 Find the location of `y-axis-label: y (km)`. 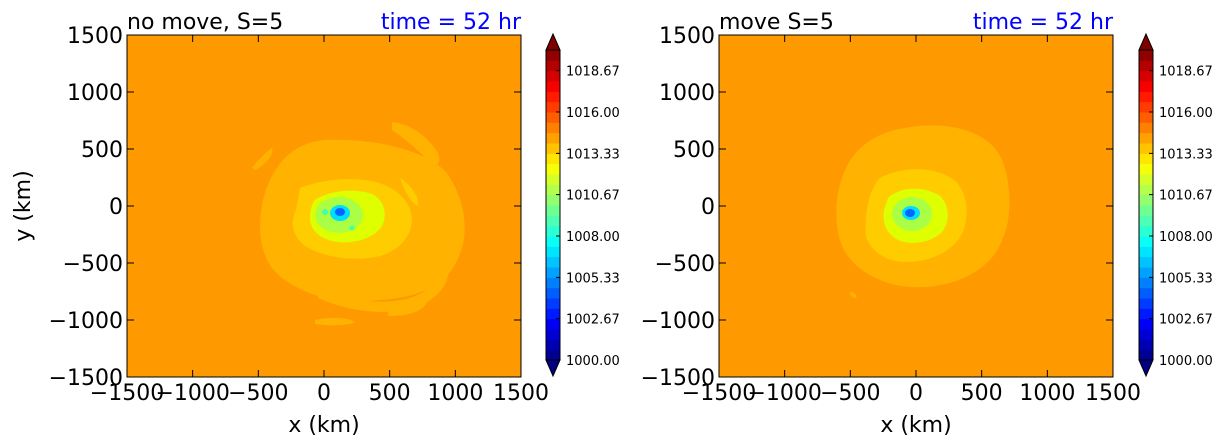

y-axis-label: y (km) is located at coordinates (23, 205).